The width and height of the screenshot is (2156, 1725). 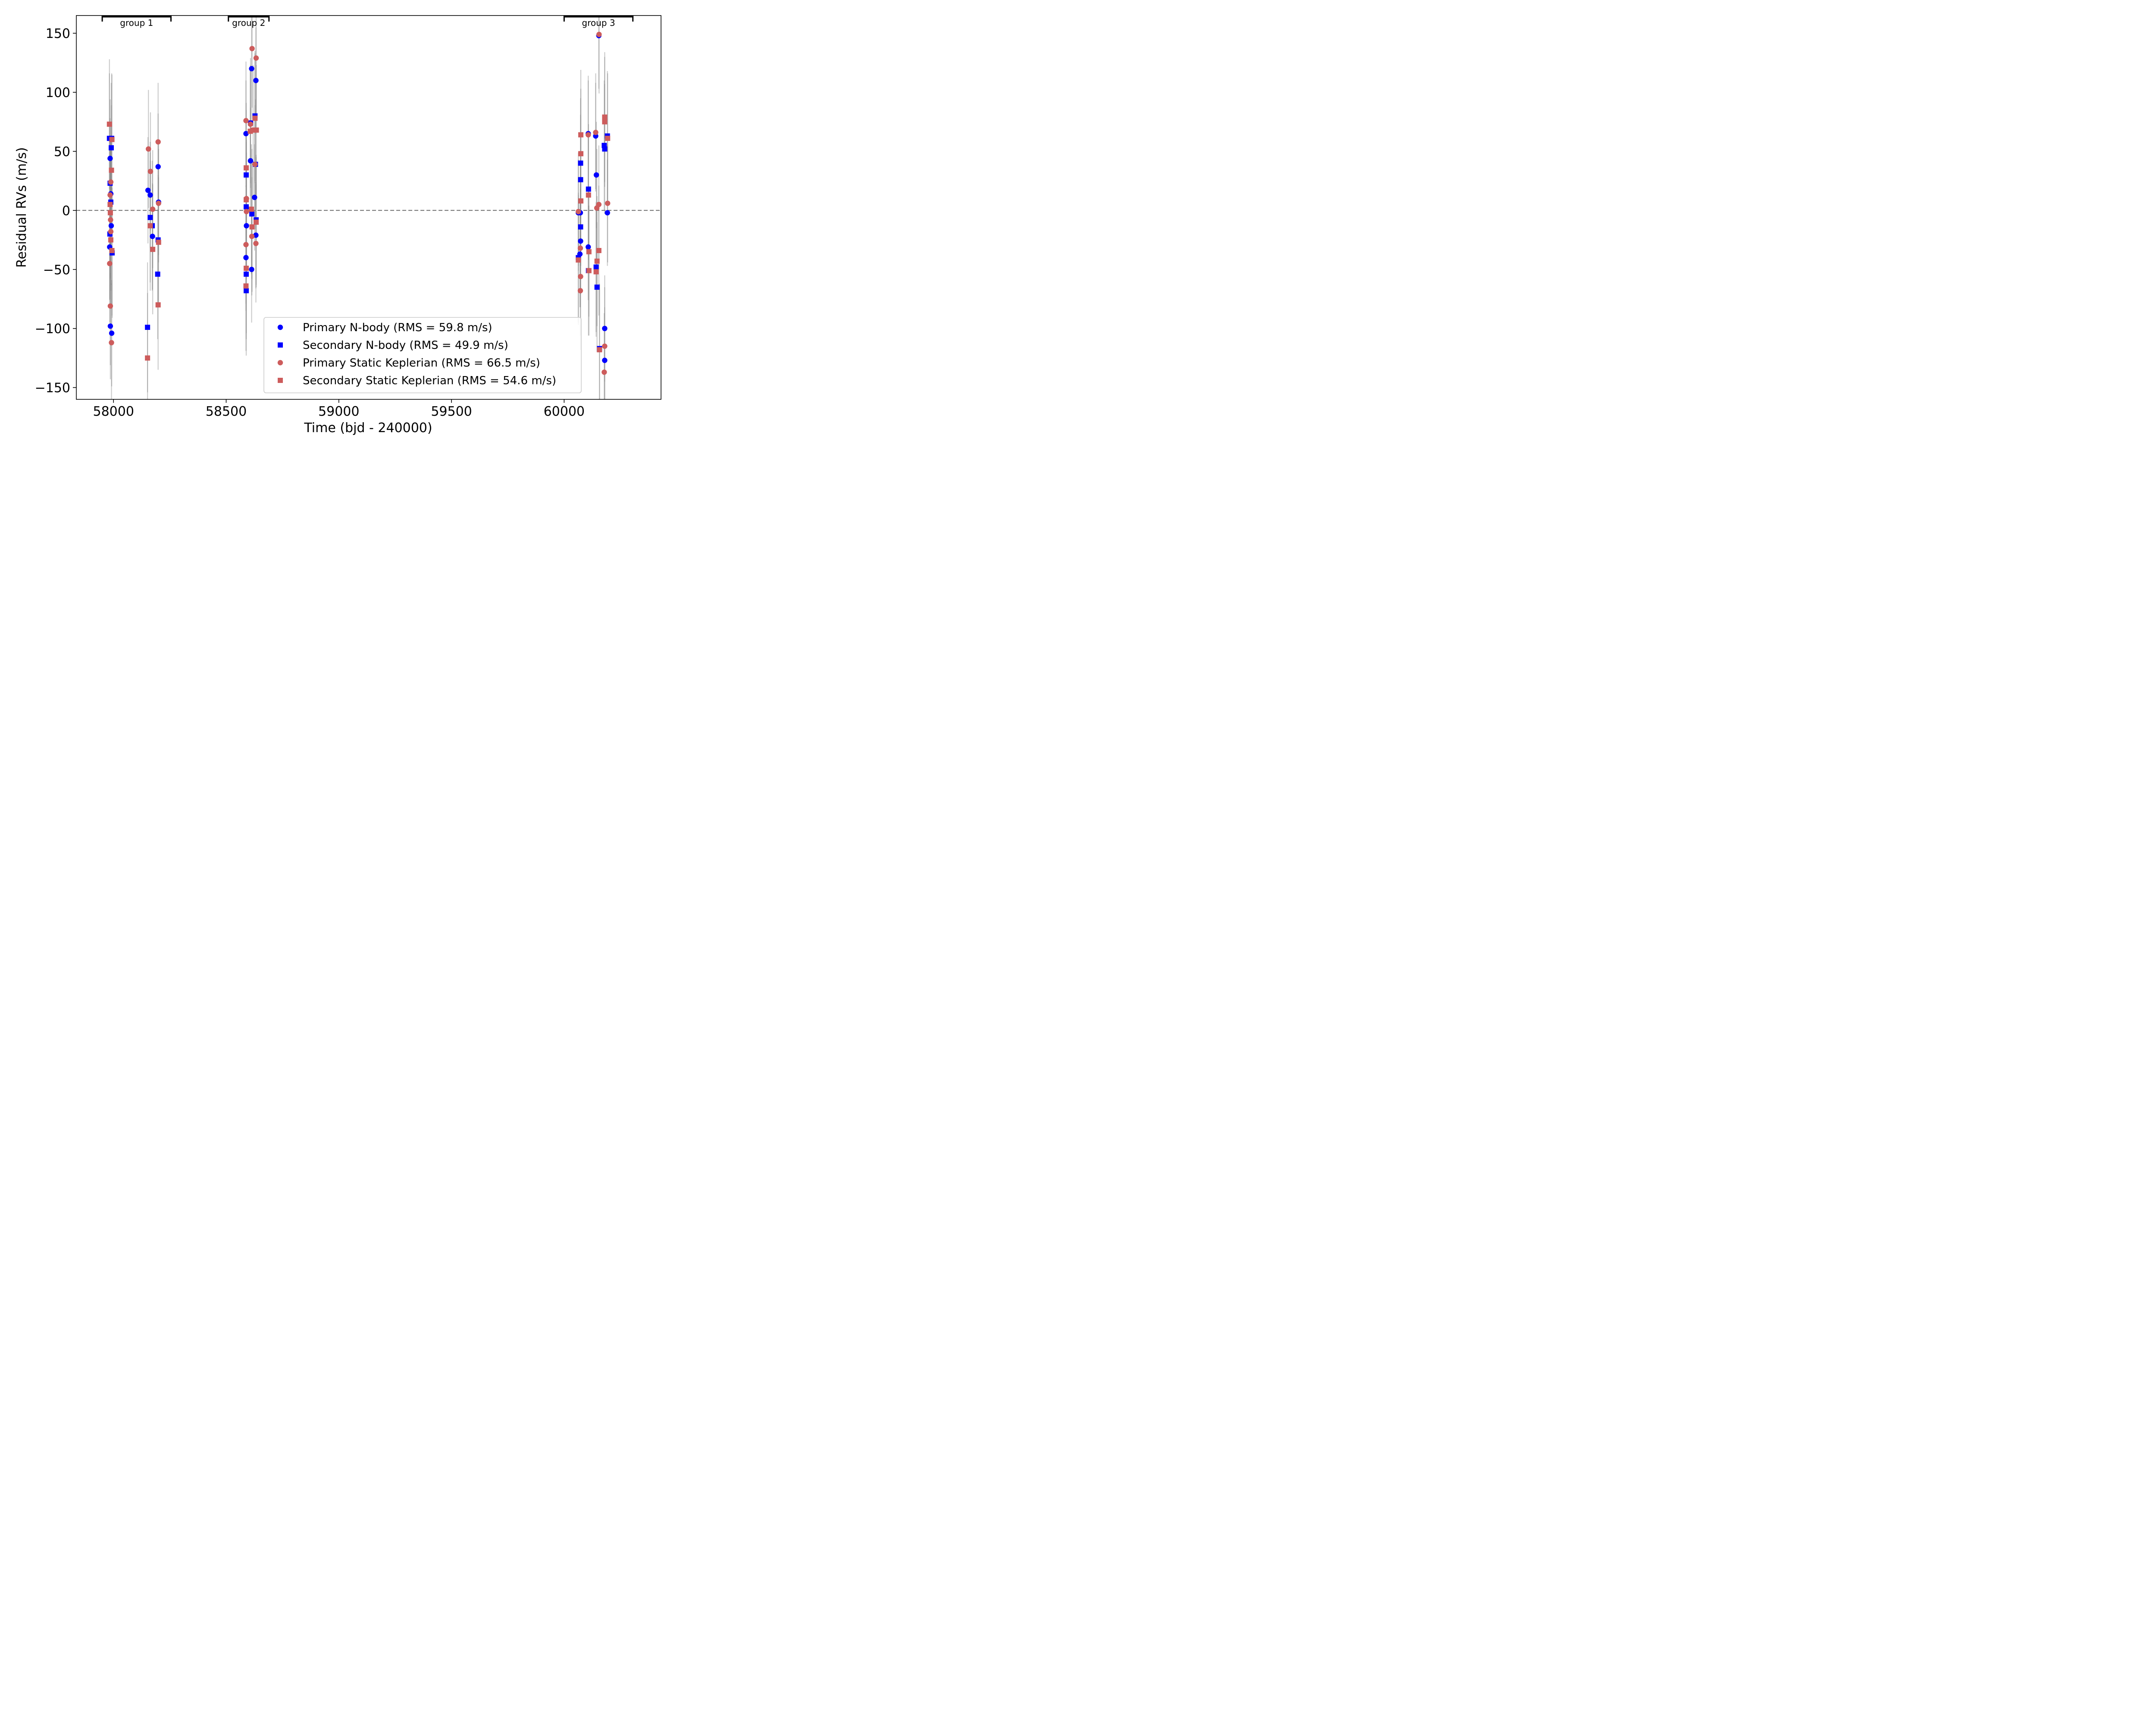 I want to click on x-tick-label: 59000, so click(x=338, y=411).